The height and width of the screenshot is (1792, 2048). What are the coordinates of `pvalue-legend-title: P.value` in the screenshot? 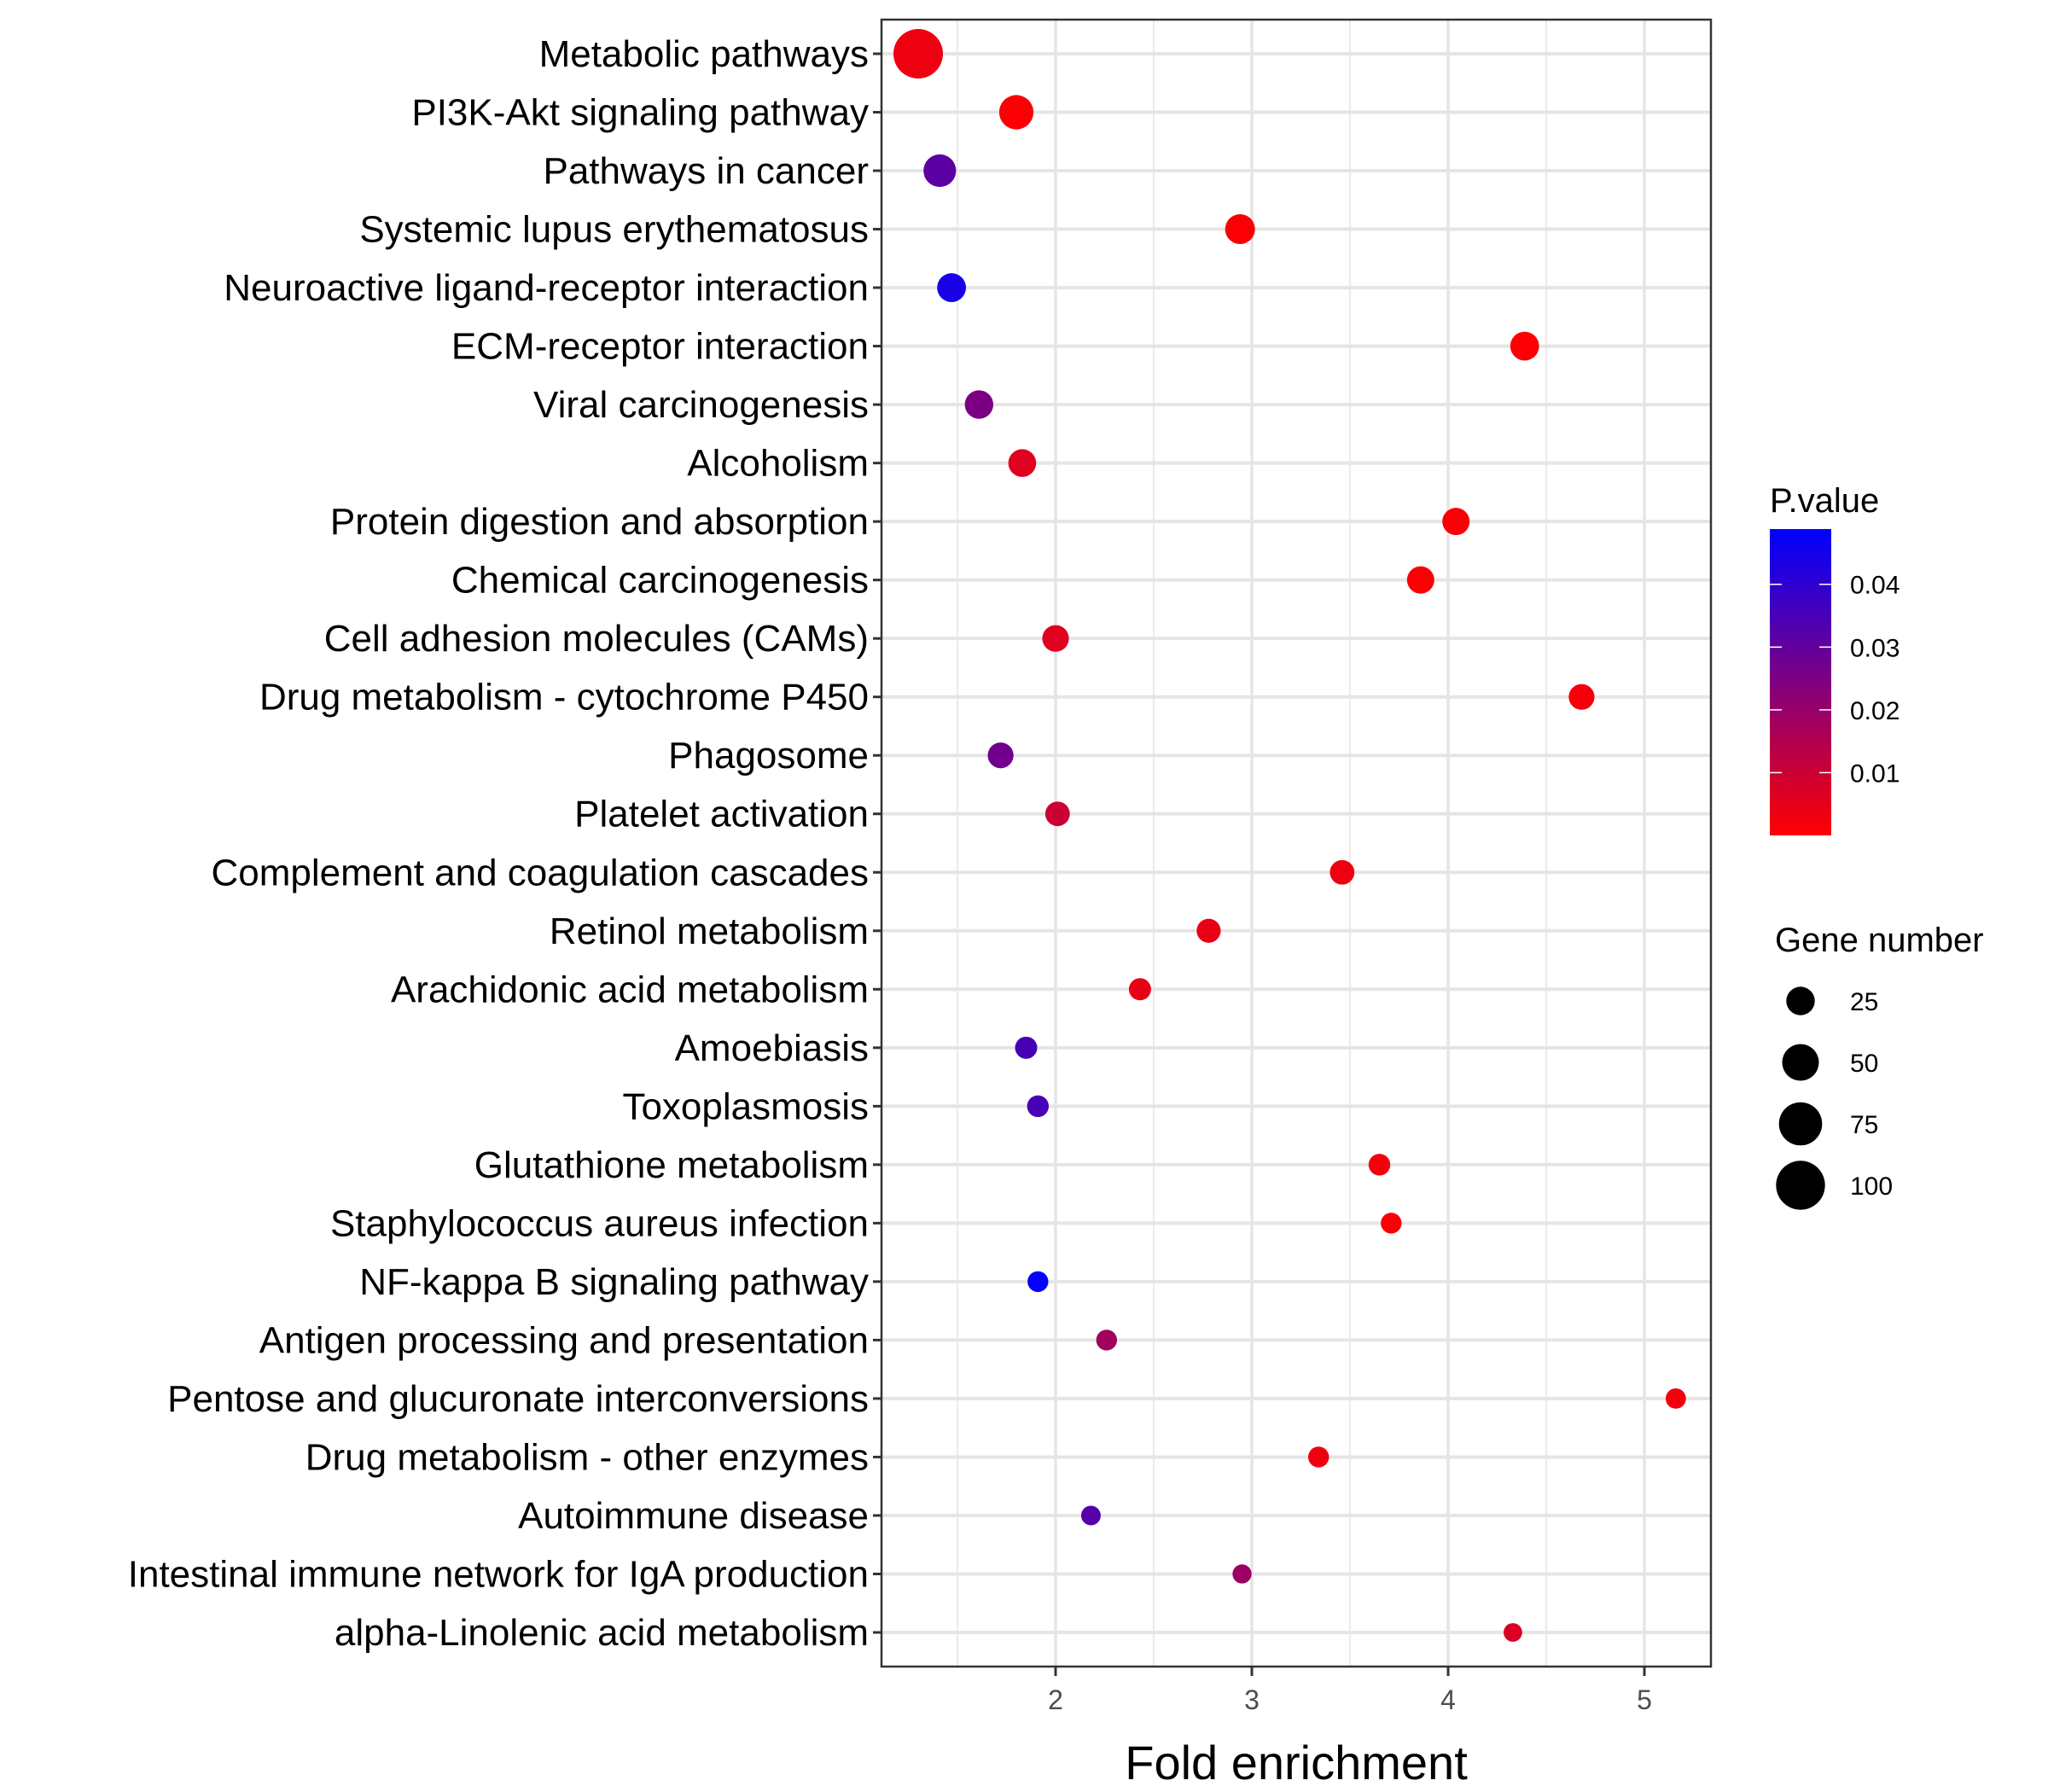 It's located at (1825, 501).